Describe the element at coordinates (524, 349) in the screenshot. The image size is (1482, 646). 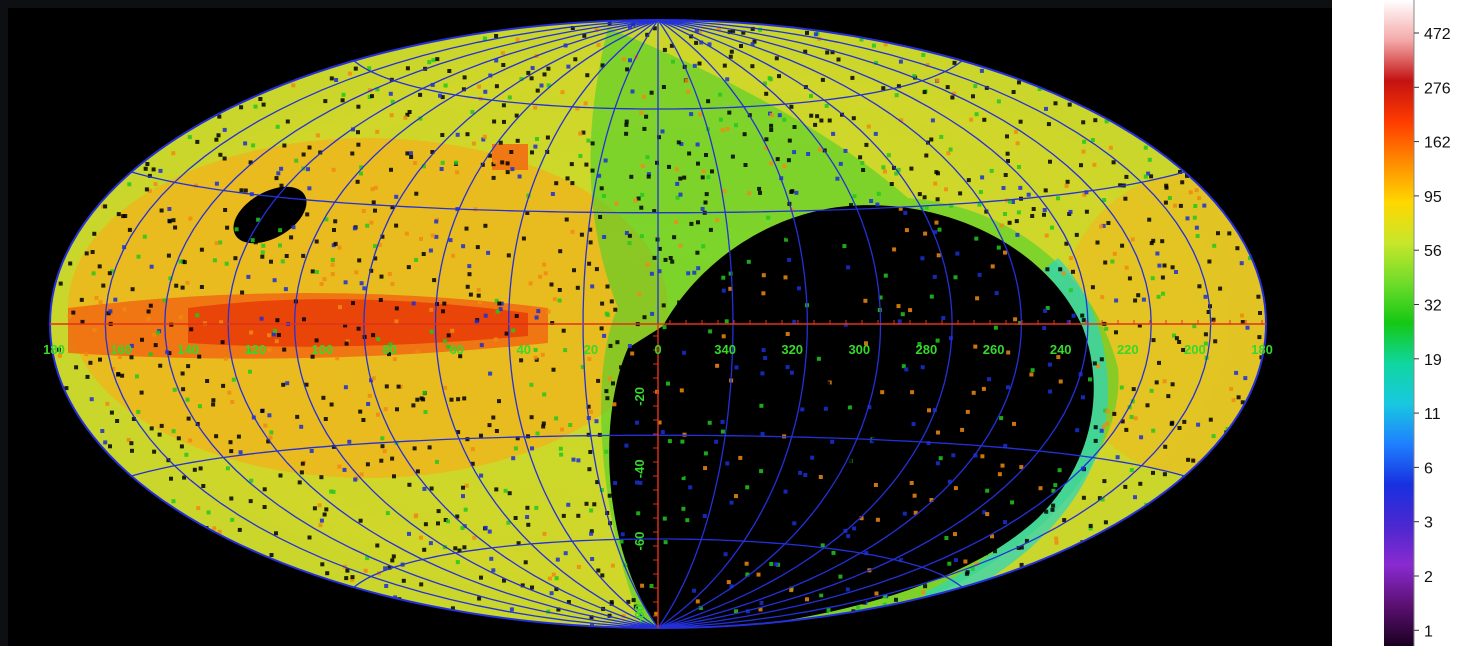
I see `longitude-label: 40` at that location.